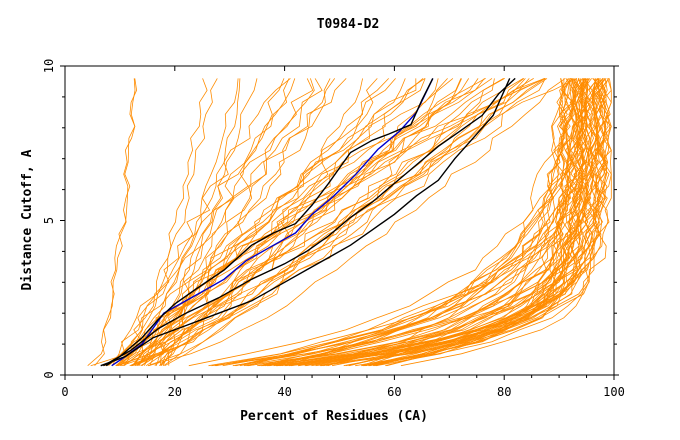  I want to click on y-tick-label: 0, so click(49, 374).